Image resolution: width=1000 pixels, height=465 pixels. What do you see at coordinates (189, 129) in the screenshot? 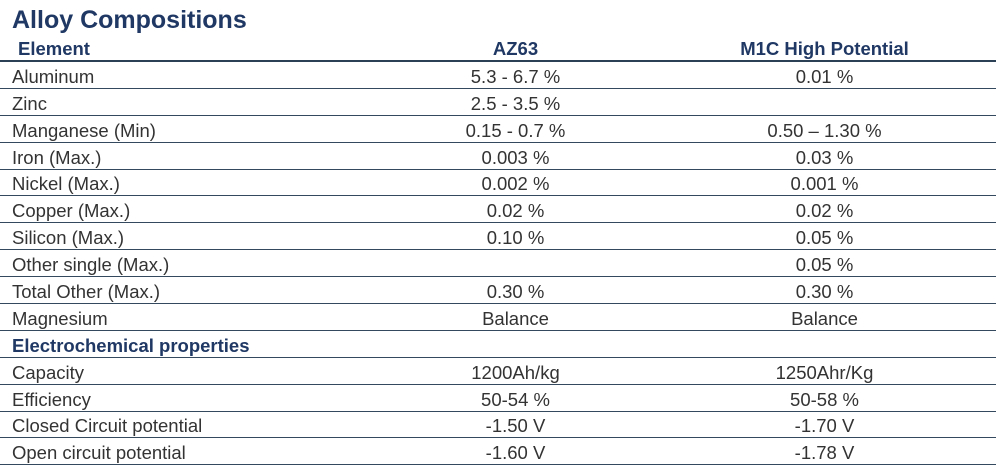
I see `cell-element: Manganese (Min)` at bounding box center [189, 129].